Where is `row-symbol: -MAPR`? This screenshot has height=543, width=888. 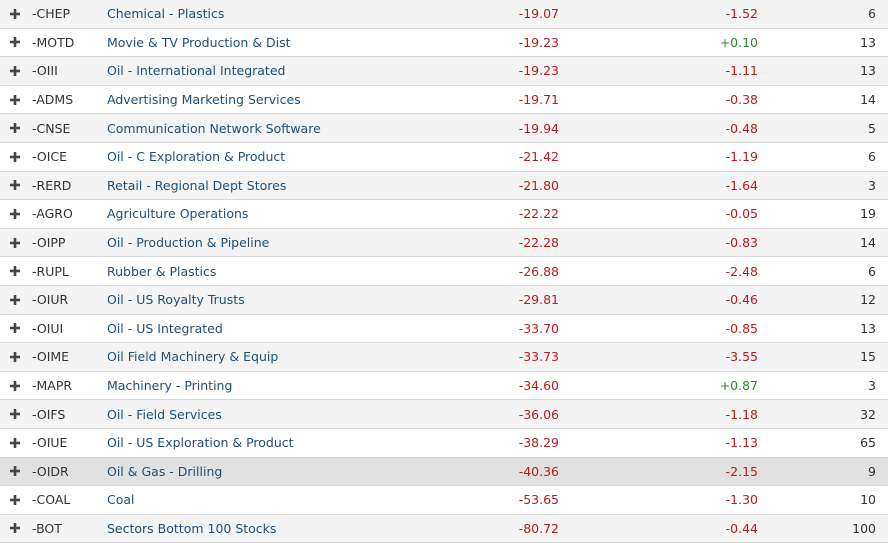 row-symbol: -MAPR is located at coordinates (52, 386).